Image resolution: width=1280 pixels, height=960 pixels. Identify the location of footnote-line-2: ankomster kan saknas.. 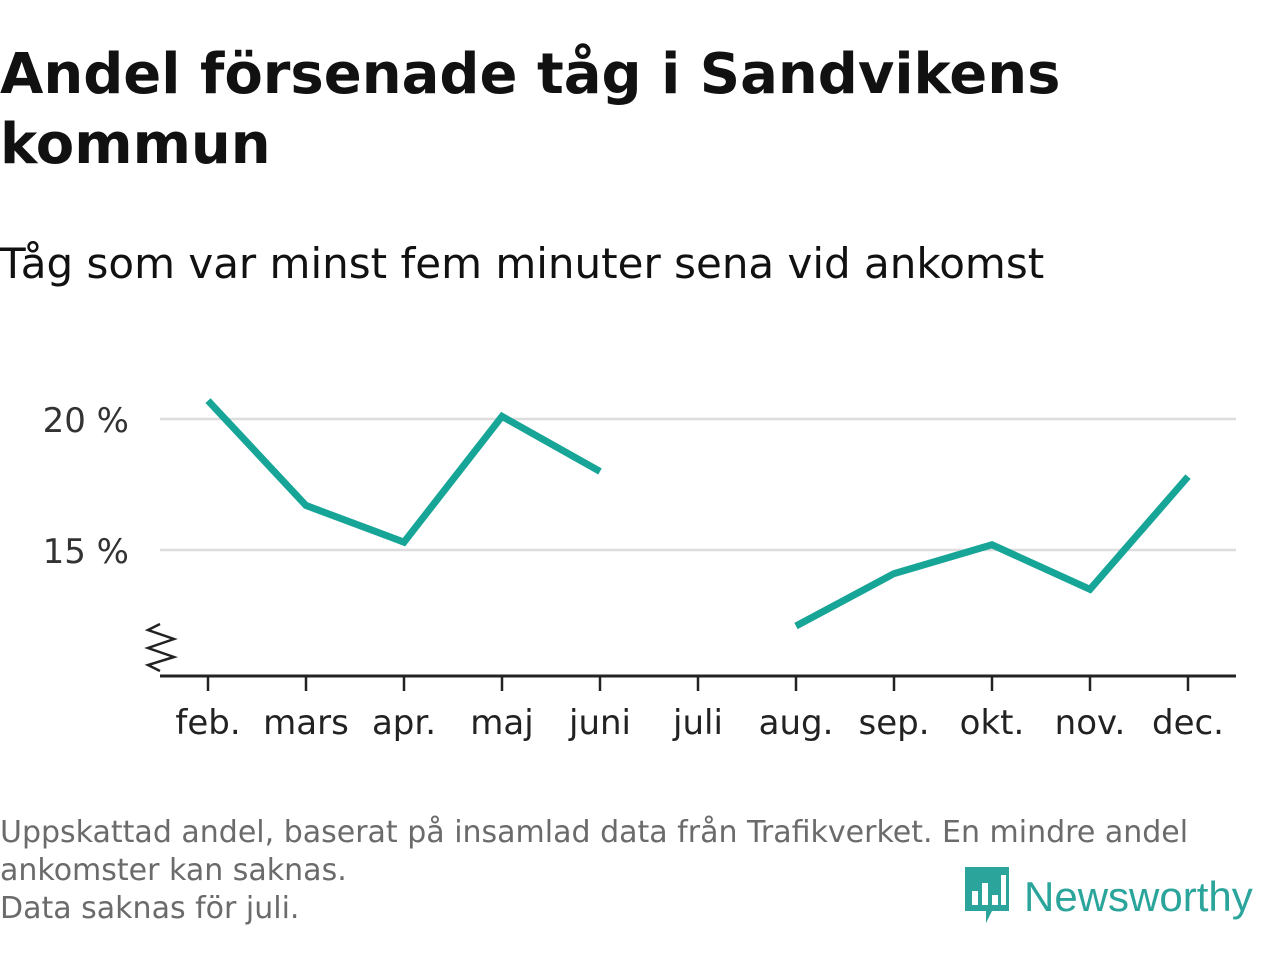
(173, 870).